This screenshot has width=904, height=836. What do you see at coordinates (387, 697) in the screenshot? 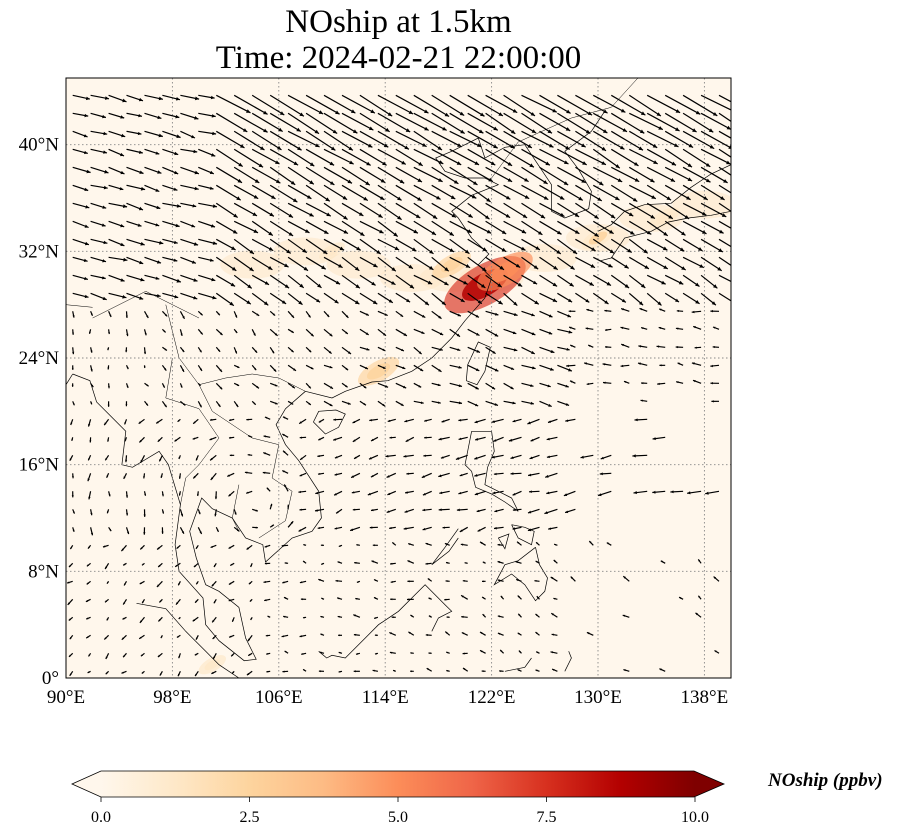
I see `x-axis: 90°E 98°E 106°E 114°E 122°E 130°E 138°E` at bounding box center [387, 697].